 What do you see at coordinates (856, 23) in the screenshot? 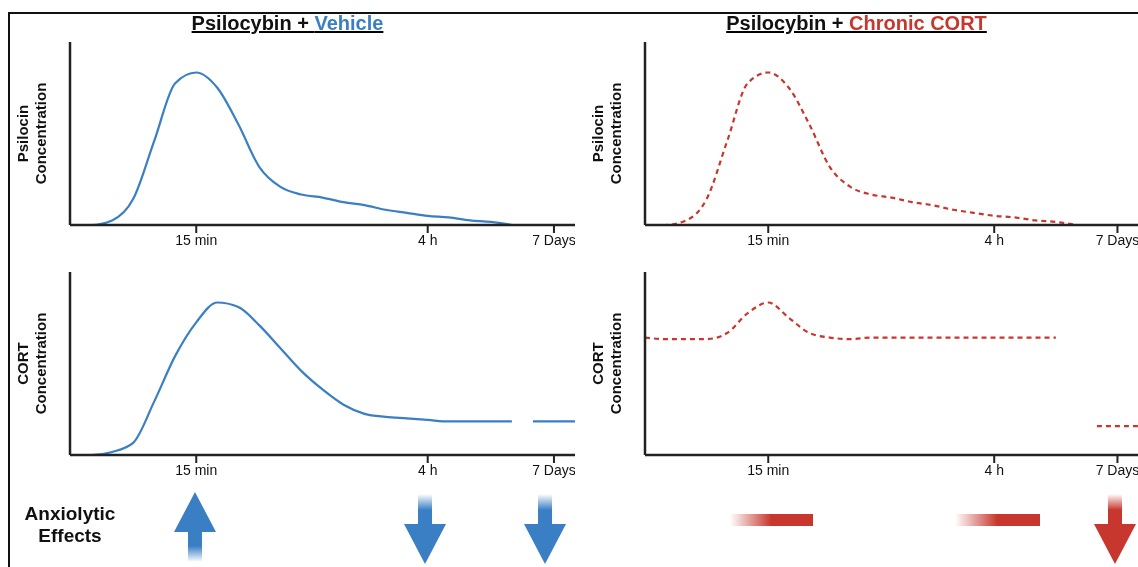
I see `chart-title: Psilocybin + Chronic CORT` at bounding box center [856, 23].